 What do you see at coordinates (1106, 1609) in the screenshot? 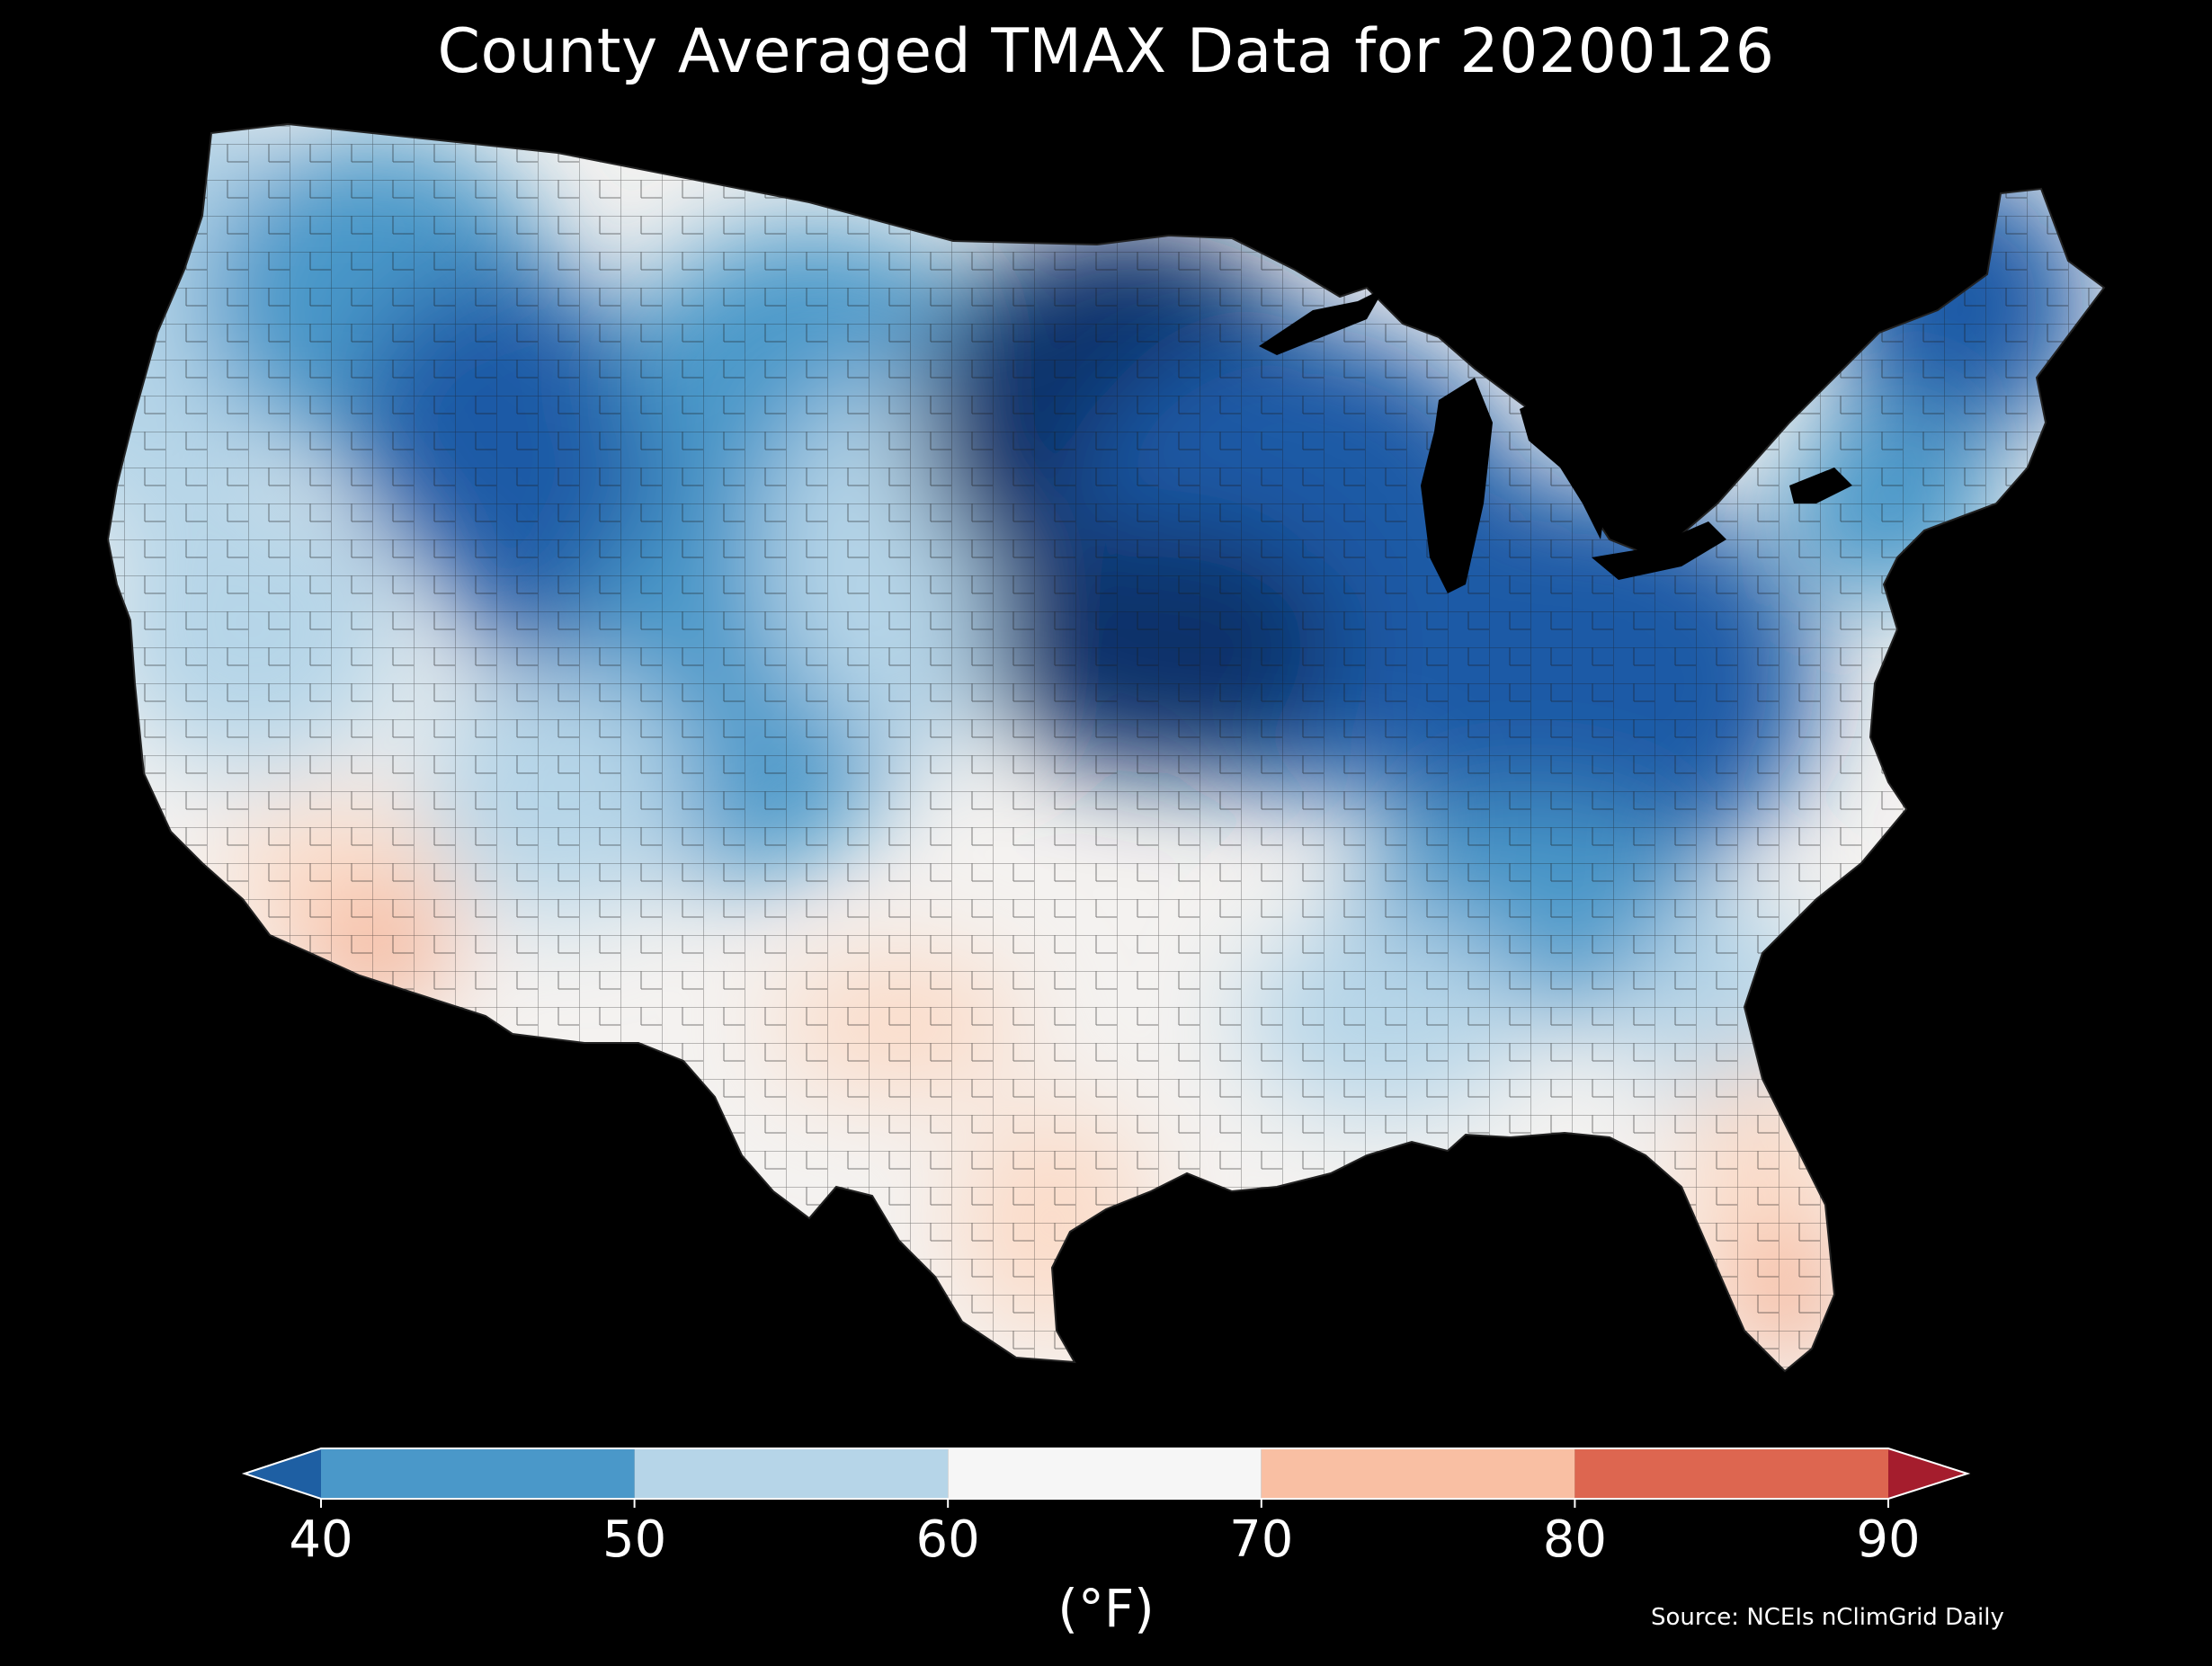
I see `units-label: (°F)` at bounding box center [1106, 1609].